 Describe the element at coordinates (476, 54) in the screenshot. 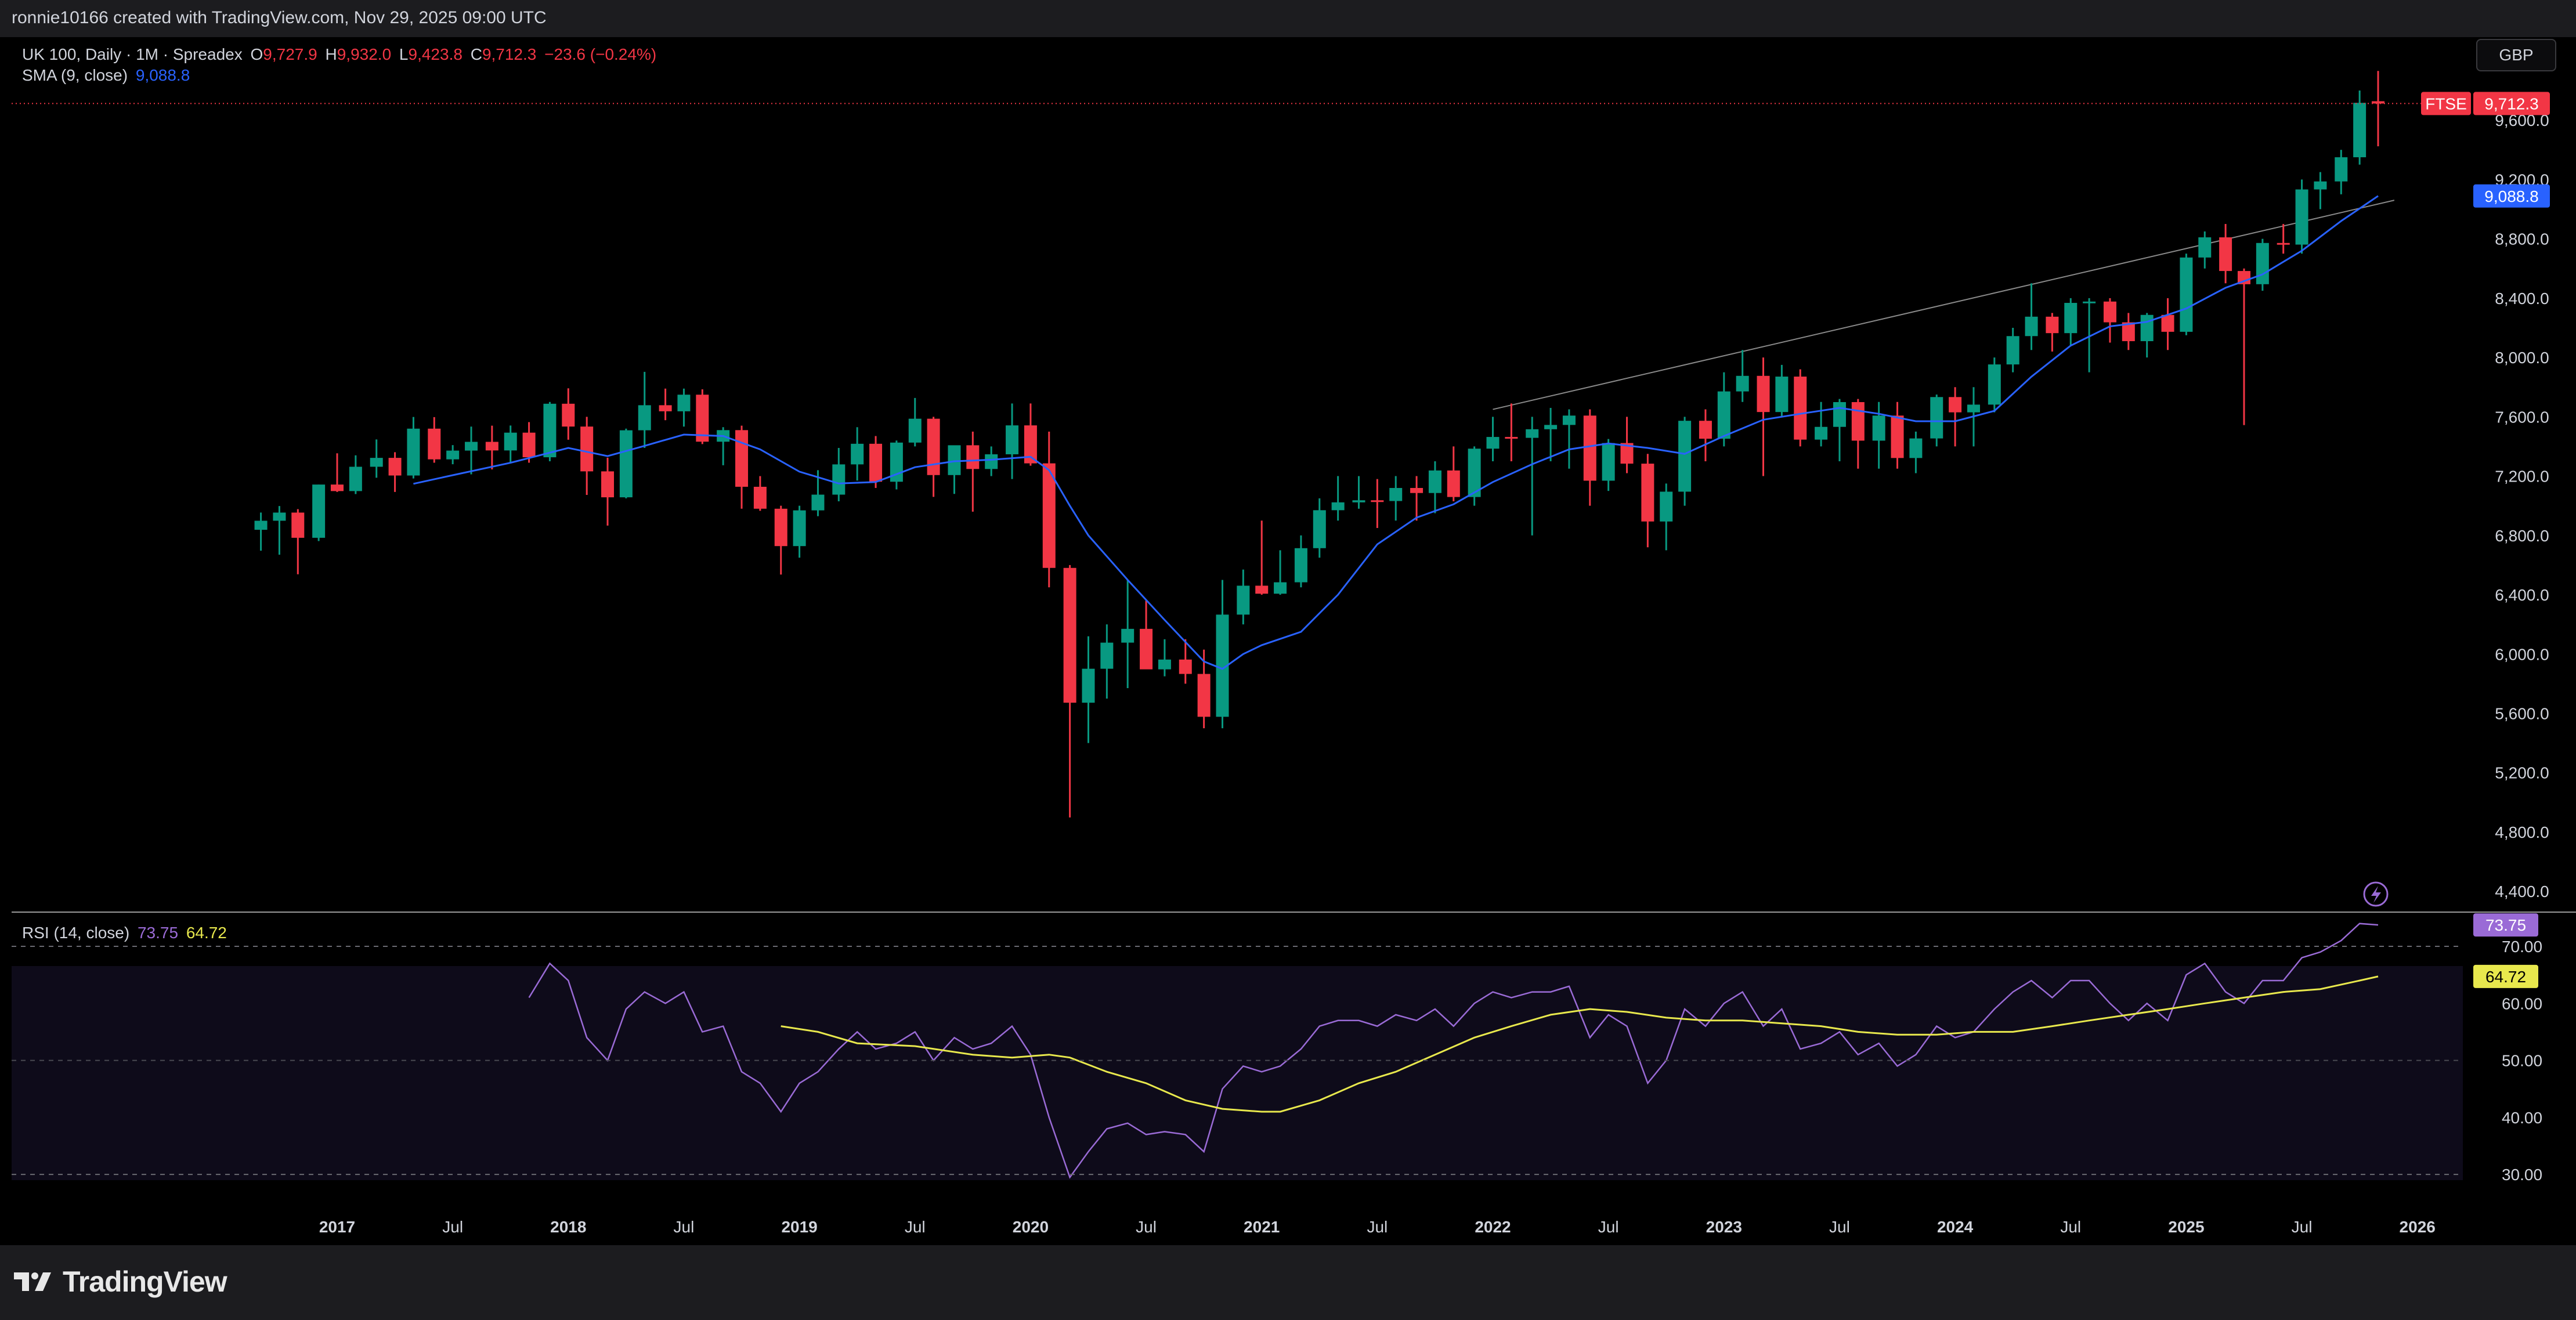

I see `c-label: C` at that location.